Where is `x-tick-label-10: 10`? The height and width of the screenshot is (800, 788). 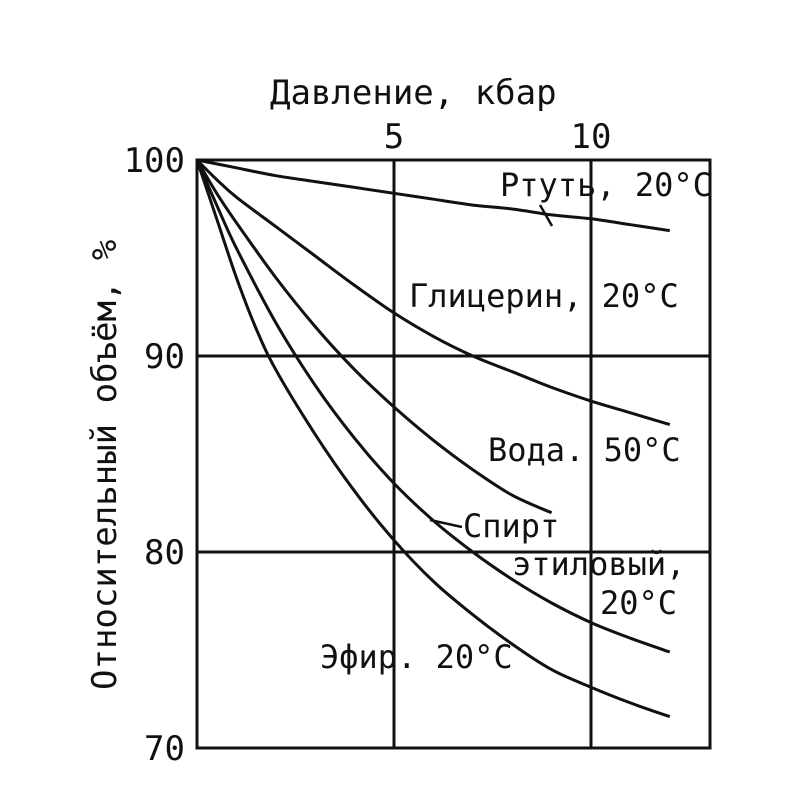
x-tick-label-10: 10 is located at coordinates (591, 137).